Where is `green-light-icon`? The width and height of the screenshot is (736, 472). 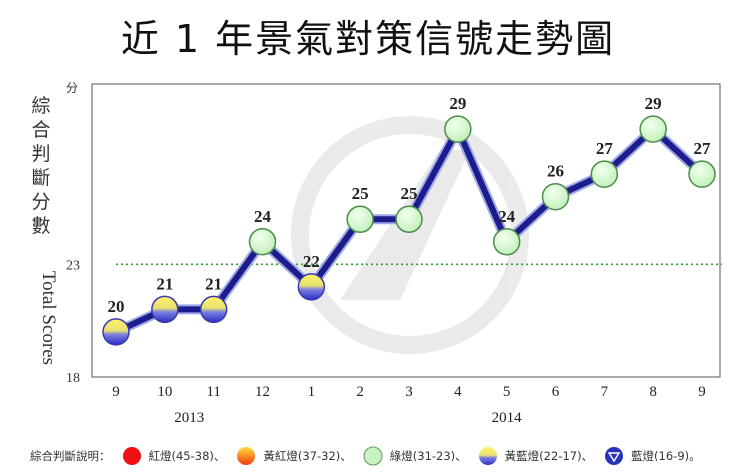
green-light-icon is located at coordinates (373, 456).